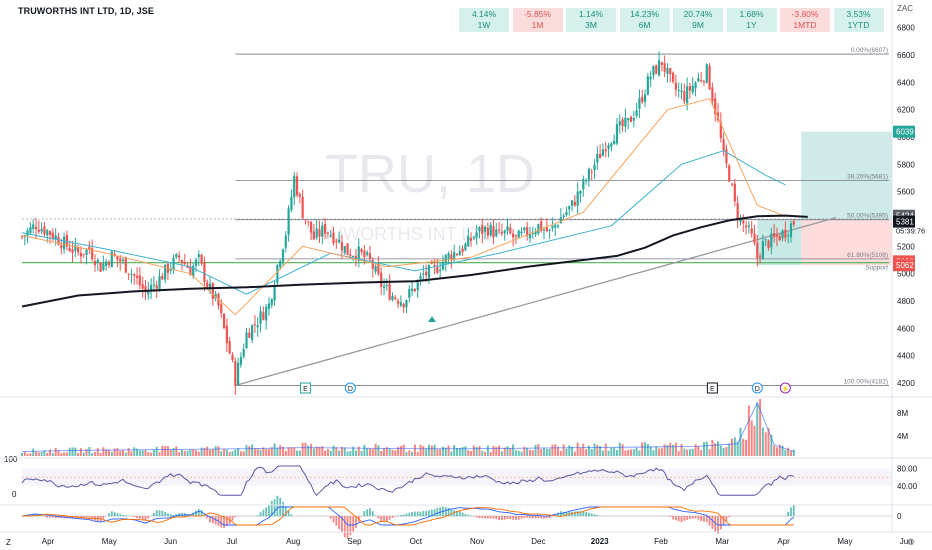 The height and width of the screenshot is (550, 932). What do you see at coordinates (907, 486) in the screenshot?
I see `rsi-tick: 40.00` at bounding box center [907, 486].